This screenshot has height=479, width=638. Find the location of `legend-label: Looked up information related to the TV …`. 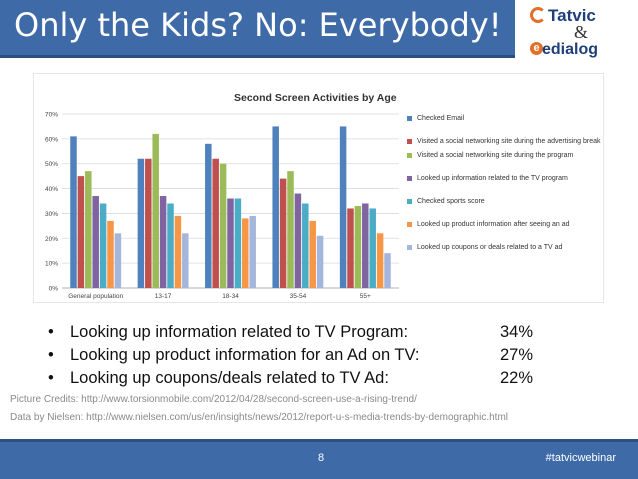

legend-label: Looked up information related to the TV … is located at coordinates (492, 178).